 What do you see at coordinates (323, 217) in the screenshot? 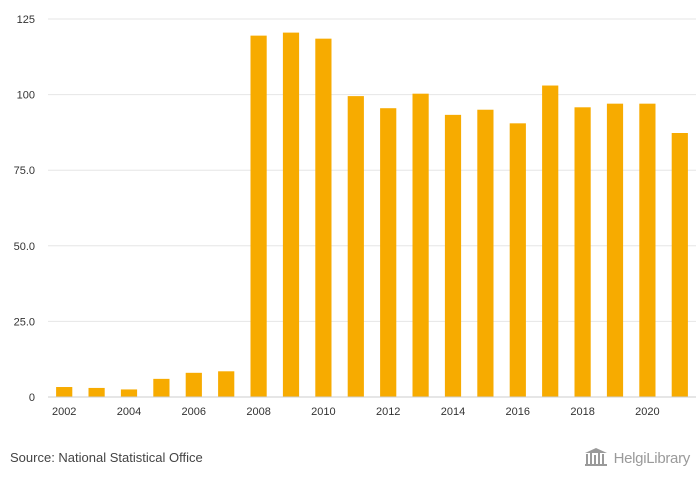
I see `bar-2010` at bounding box center [323, 217].